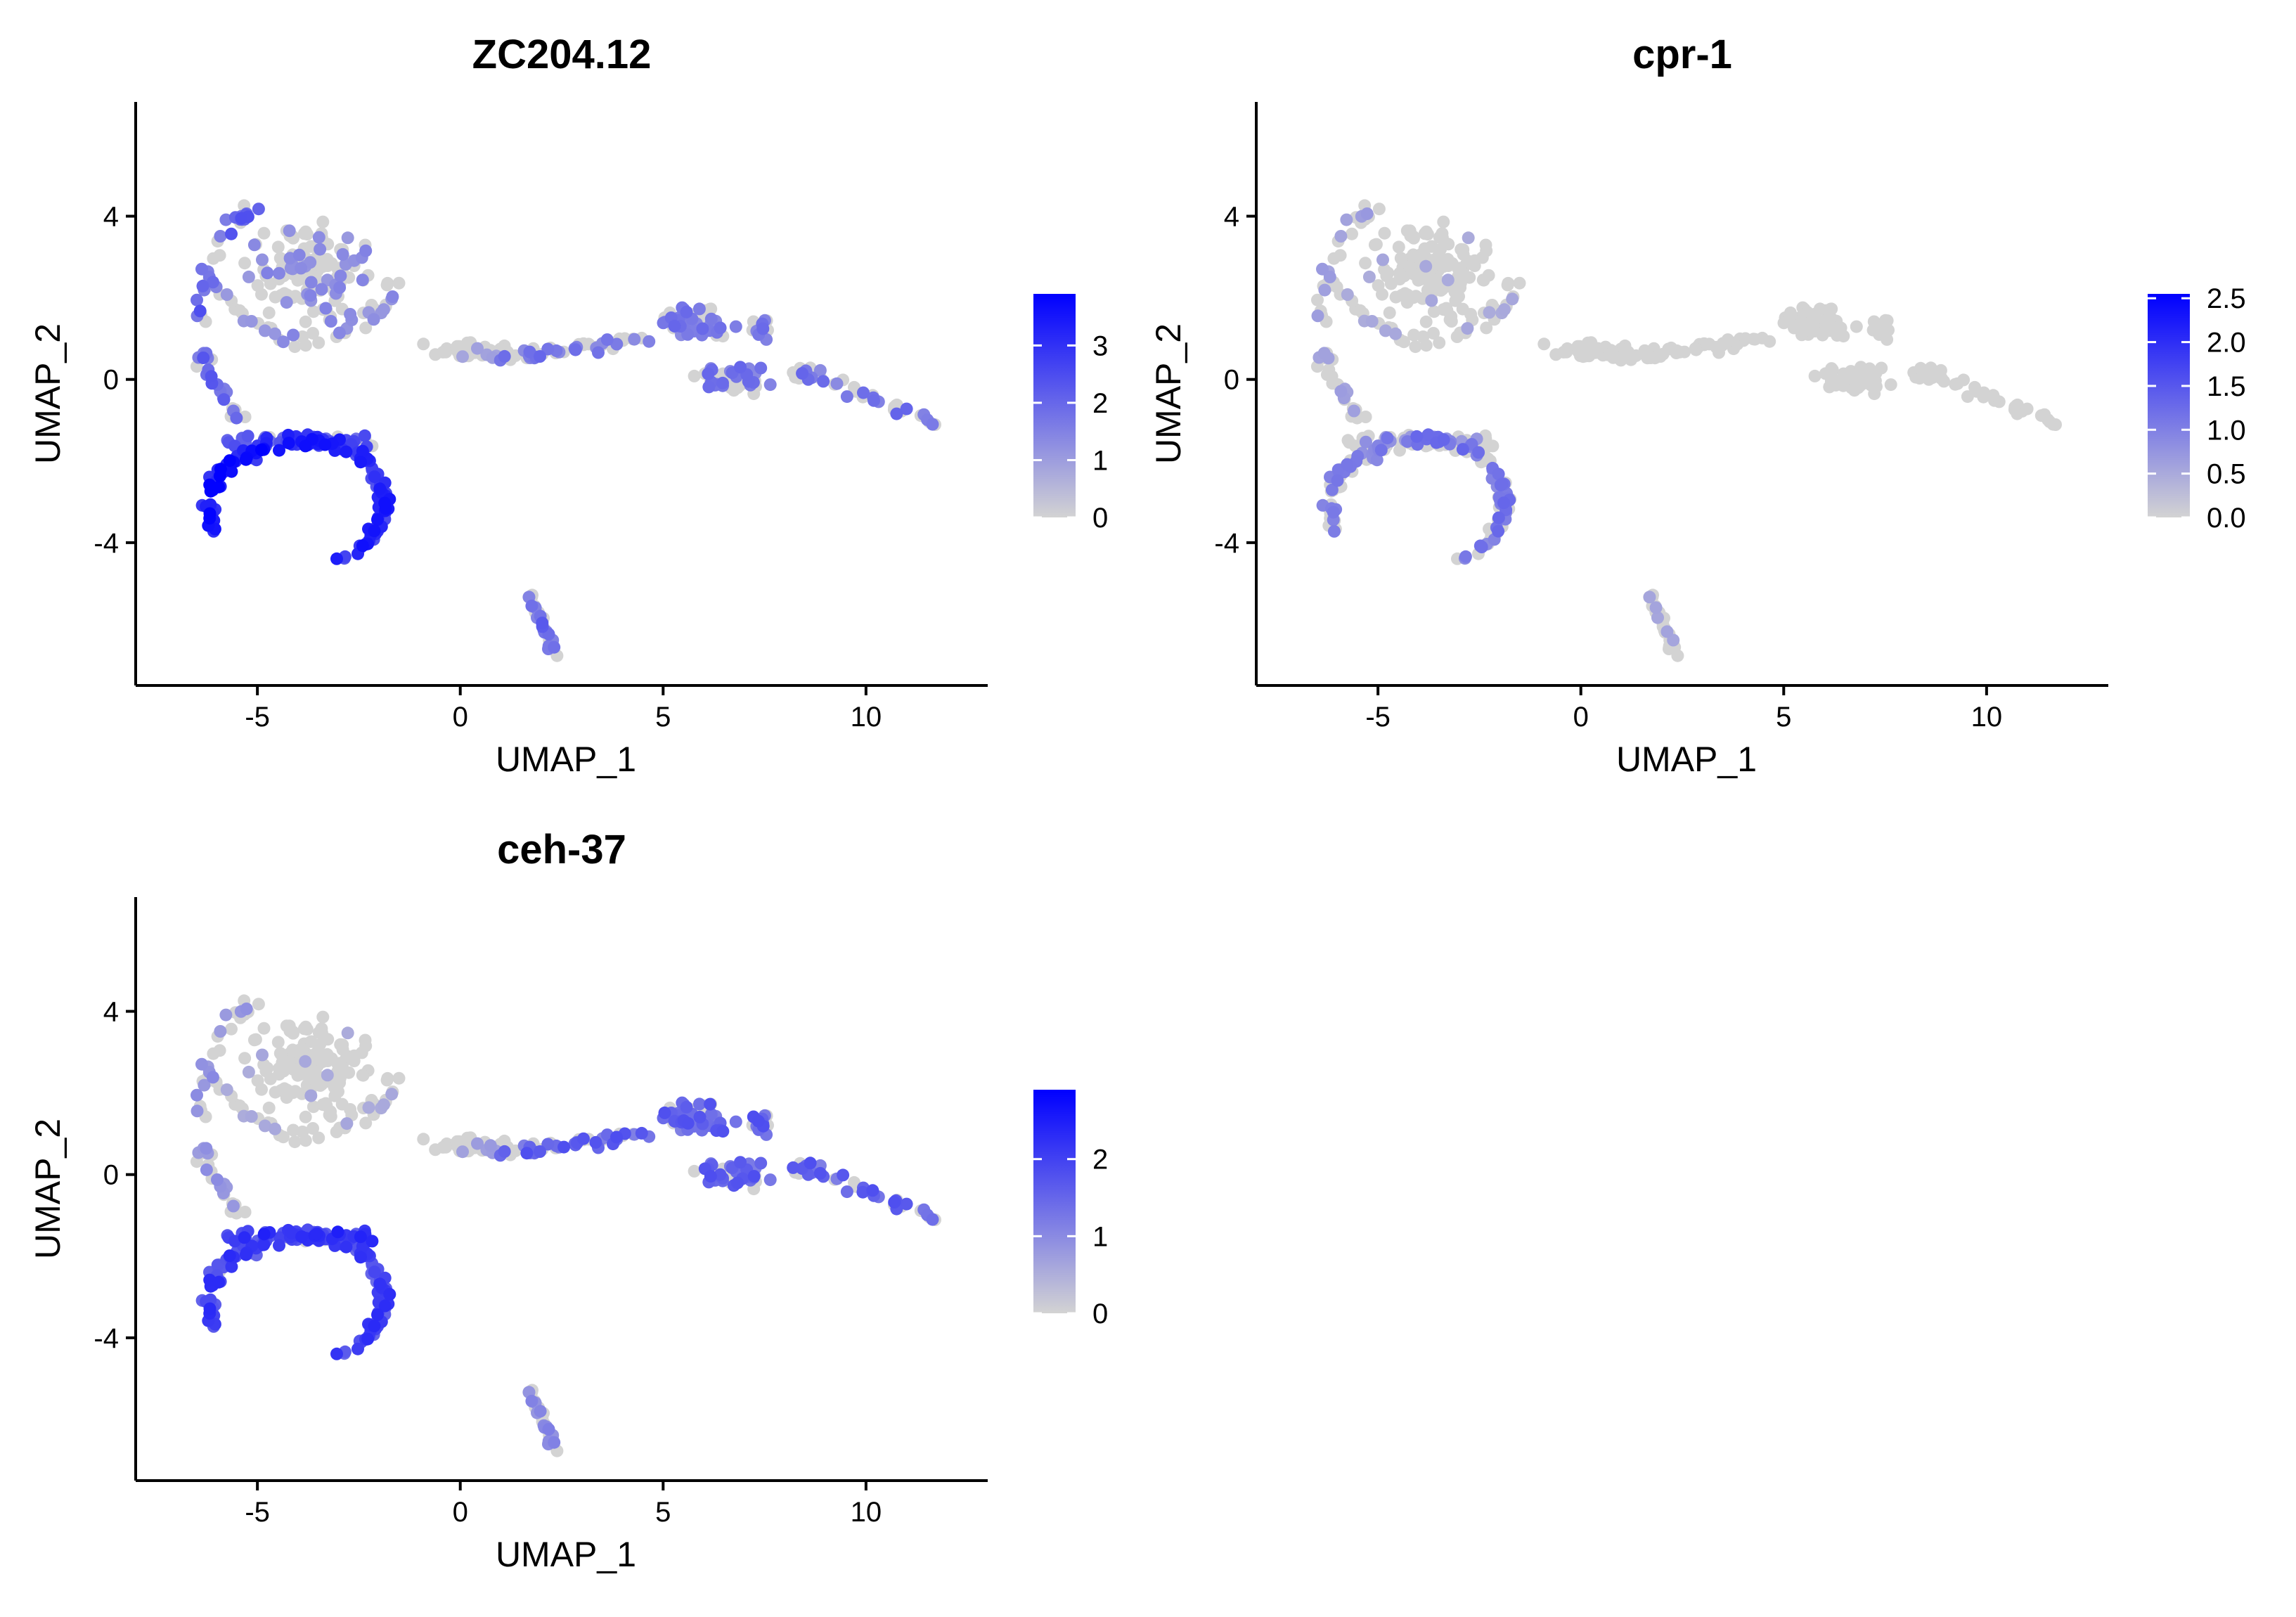  Describe the element at coordinates (562, 54) in the screenshot. I see `panel-title: ZC204.12` at that location.